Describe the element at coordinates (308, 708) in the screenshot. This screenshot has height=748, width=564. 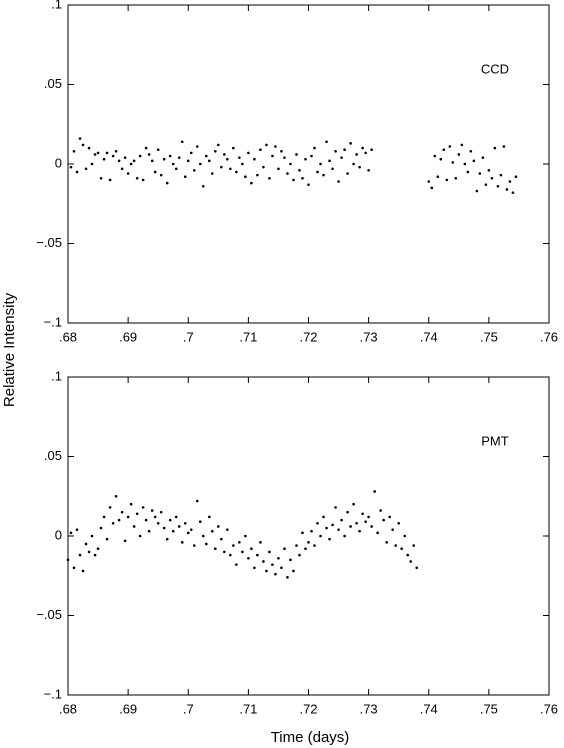
I see `x-tick-label: .72` at that location.